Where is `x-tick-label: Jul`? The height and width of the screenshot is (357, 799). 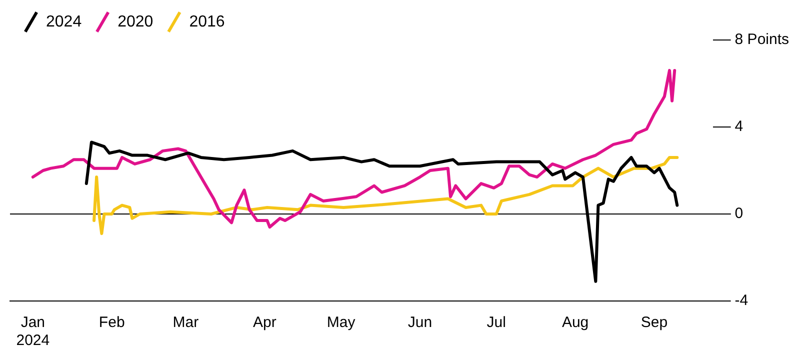 x-tick-label: Jul is located at coordinates (496, 323).